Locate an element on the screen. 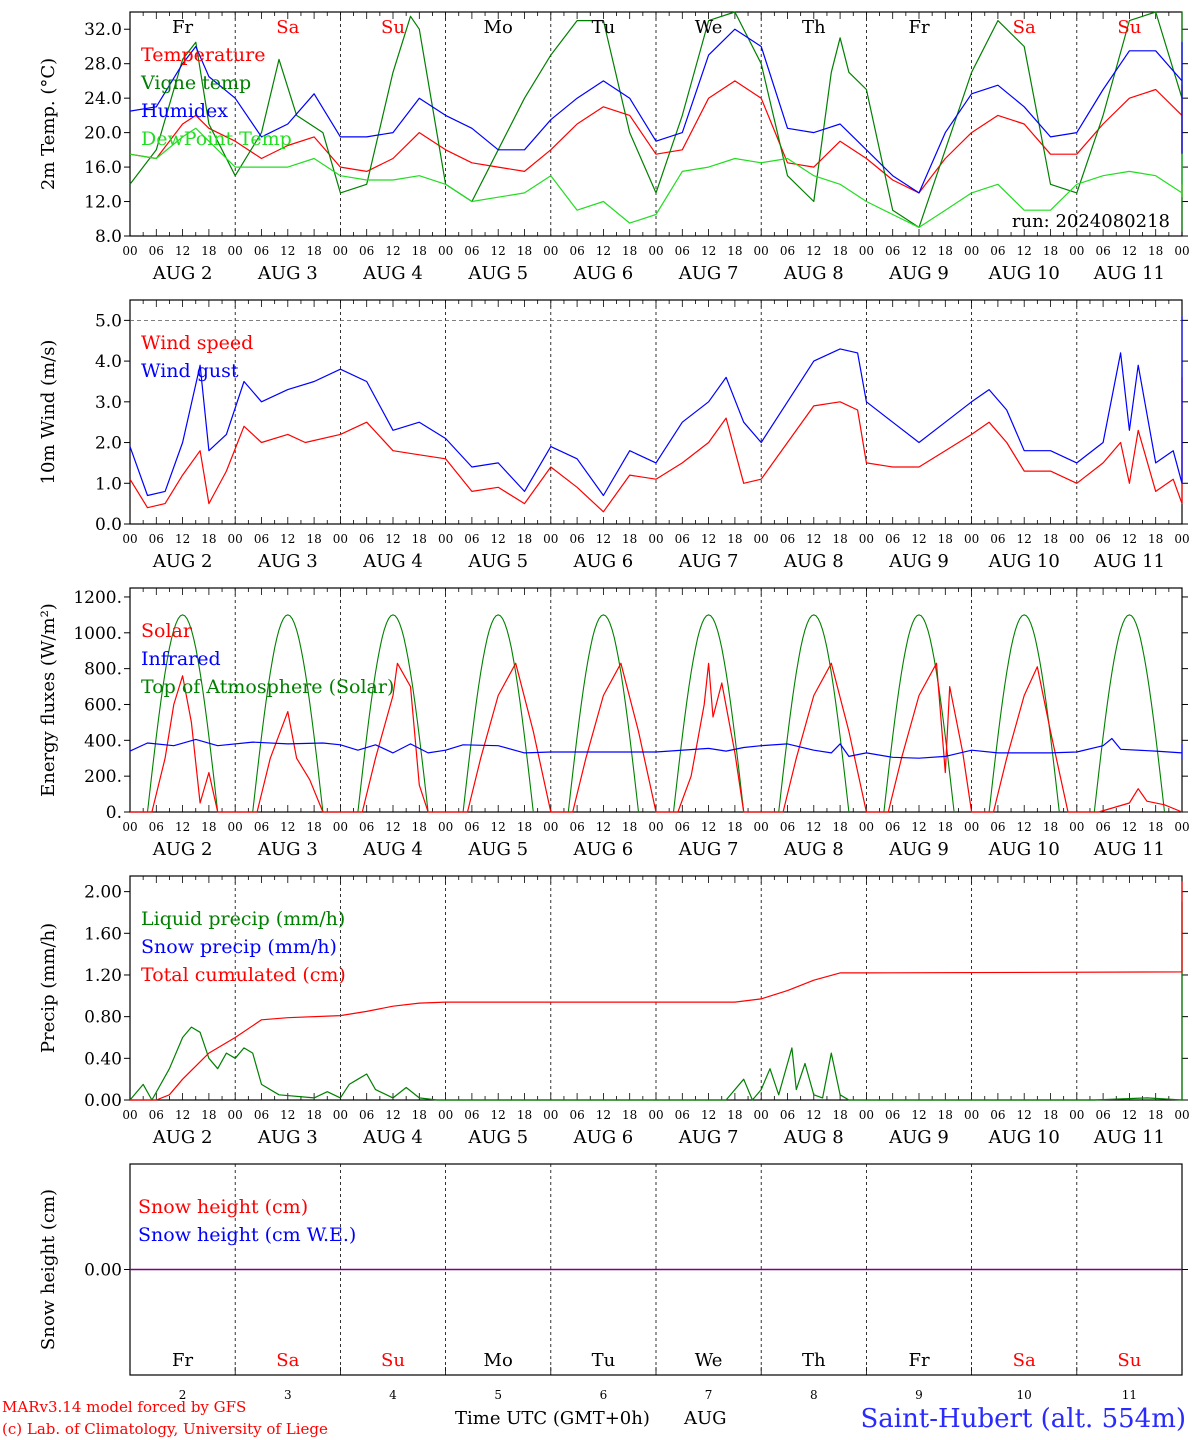 The height and width of the screenshot is (1440, 1194). legend-entry: Liquid precip (mm/h) is located at coordinates (243, 919).